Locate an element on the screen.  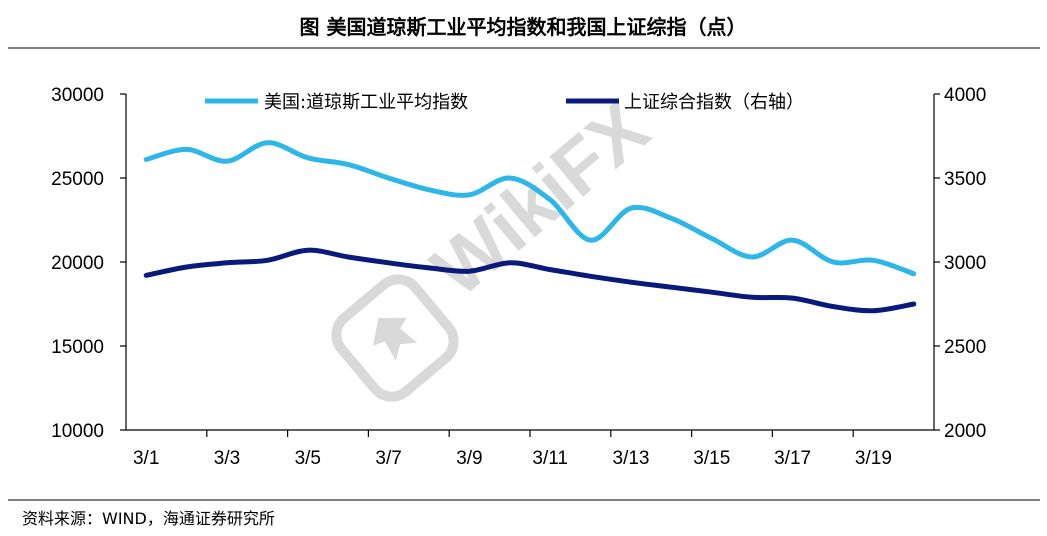
legend: 美国:道琼斯工业平均指数 上证综合指数（右轴） is located at coordinates (504, 102).